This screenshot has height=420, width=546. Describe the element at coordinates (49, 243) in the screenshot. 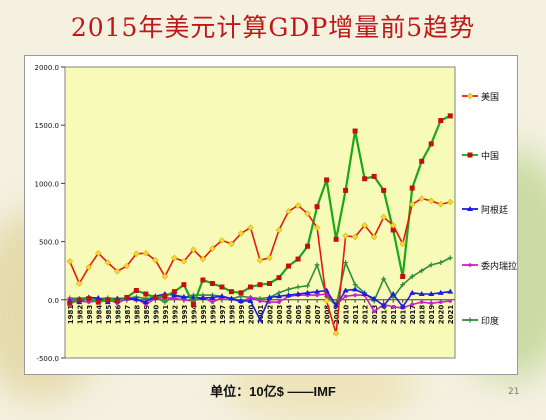

I see `y-tick-label: 500.0` at that location.